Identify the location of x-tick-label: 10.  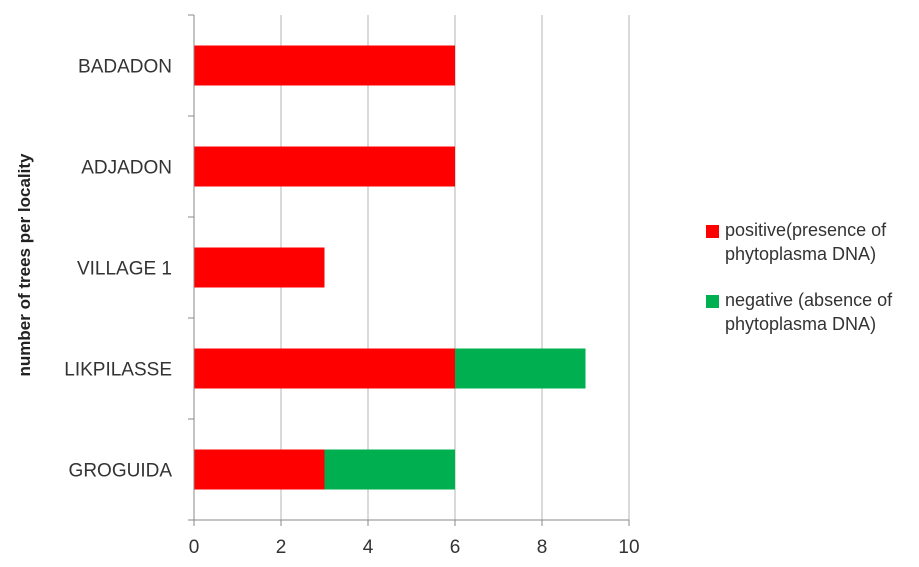
(628, 547).